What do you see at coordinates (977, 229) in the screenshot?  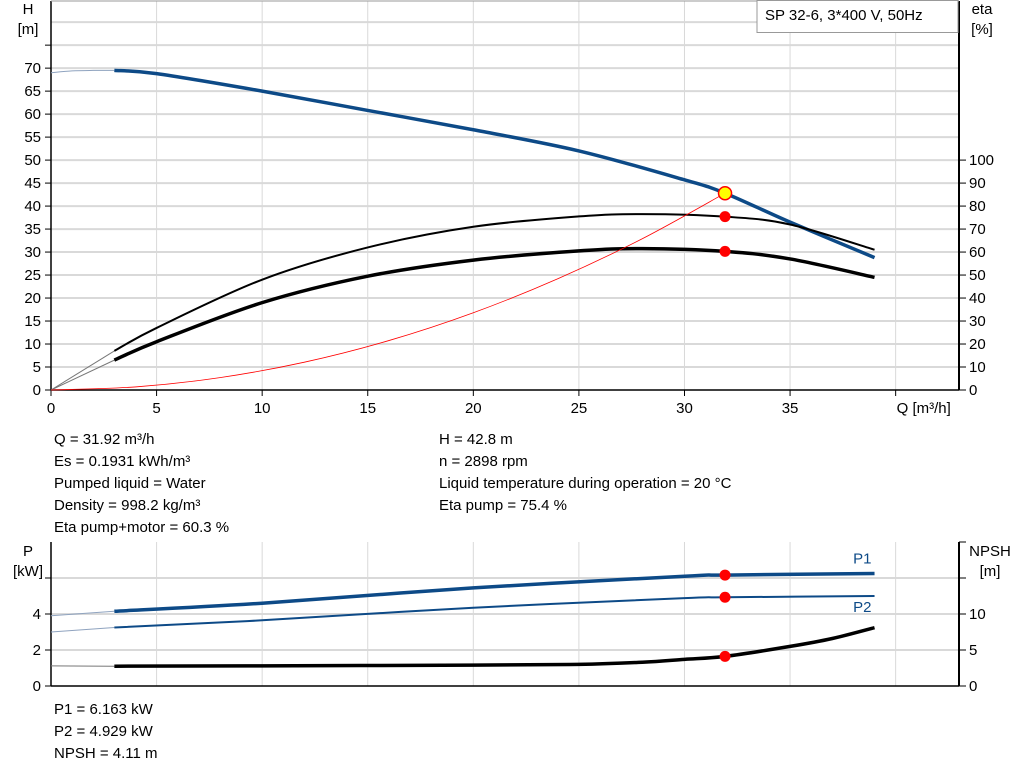 I see `y-right-tick-label: 70` at bounding box center [977, 229].